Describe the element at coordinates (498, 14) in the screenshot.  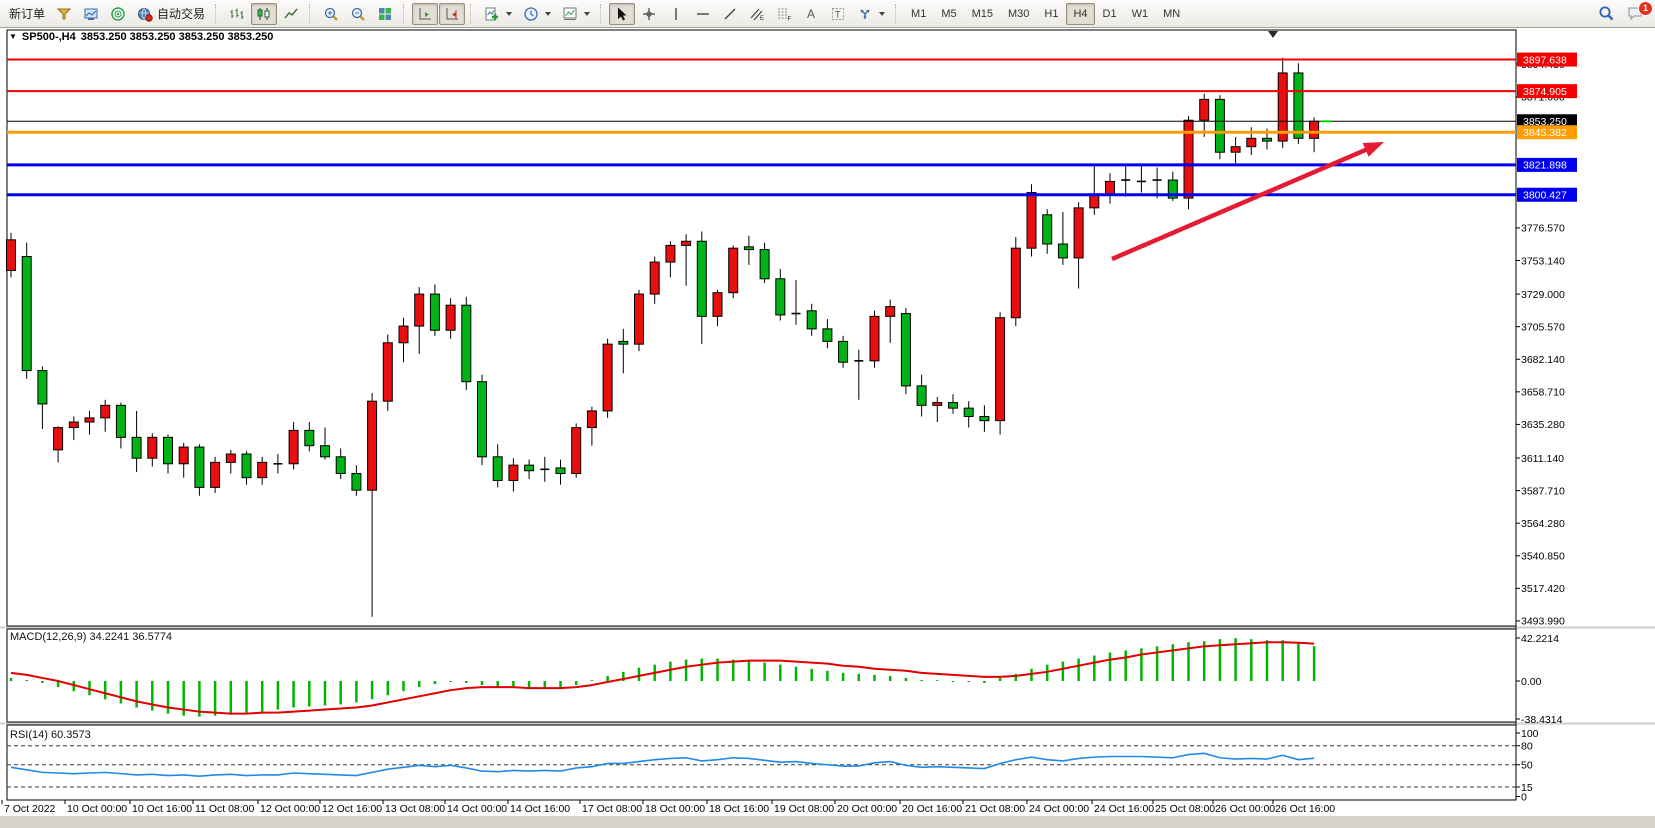
I see `add-indicator-button` at that location.